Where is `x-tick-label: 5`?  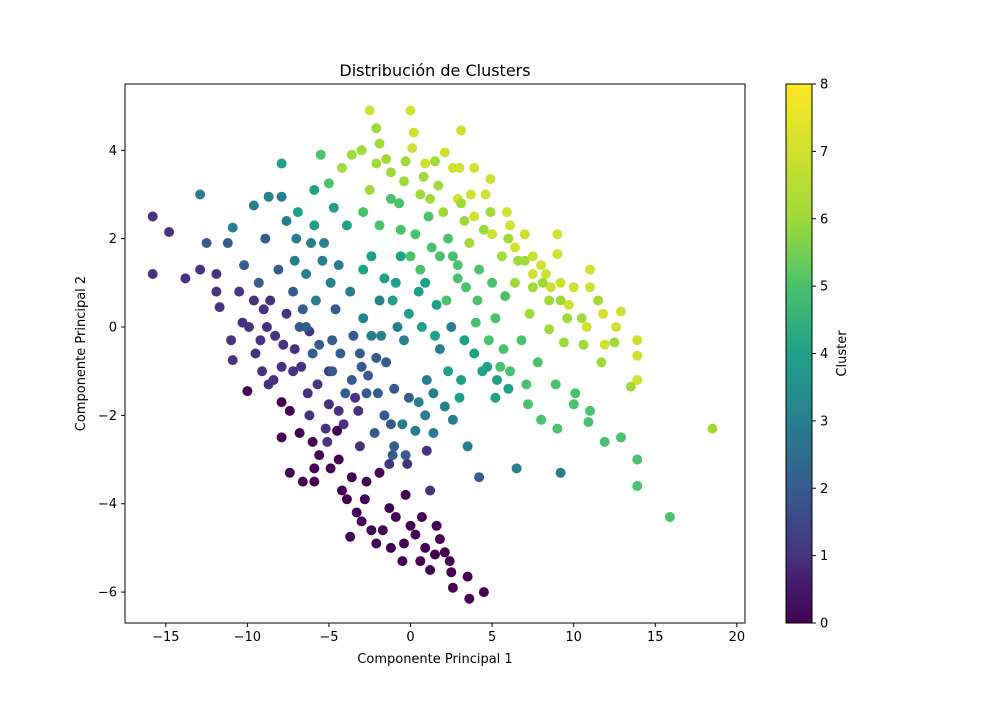 x-tick-label: 5 is located at coordinates (492, 637).